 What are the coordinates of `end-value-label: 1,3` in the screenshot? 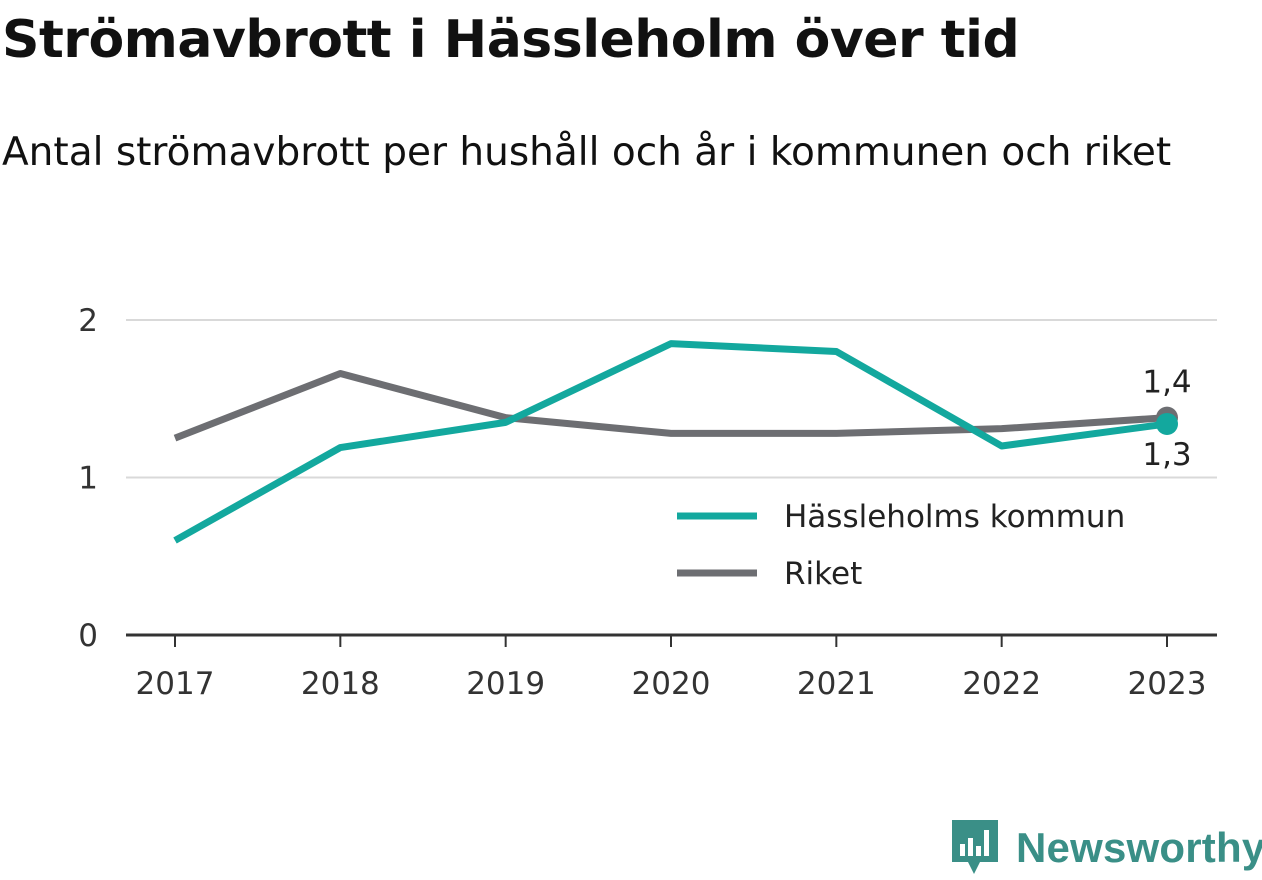 It's located at (1166, 455).